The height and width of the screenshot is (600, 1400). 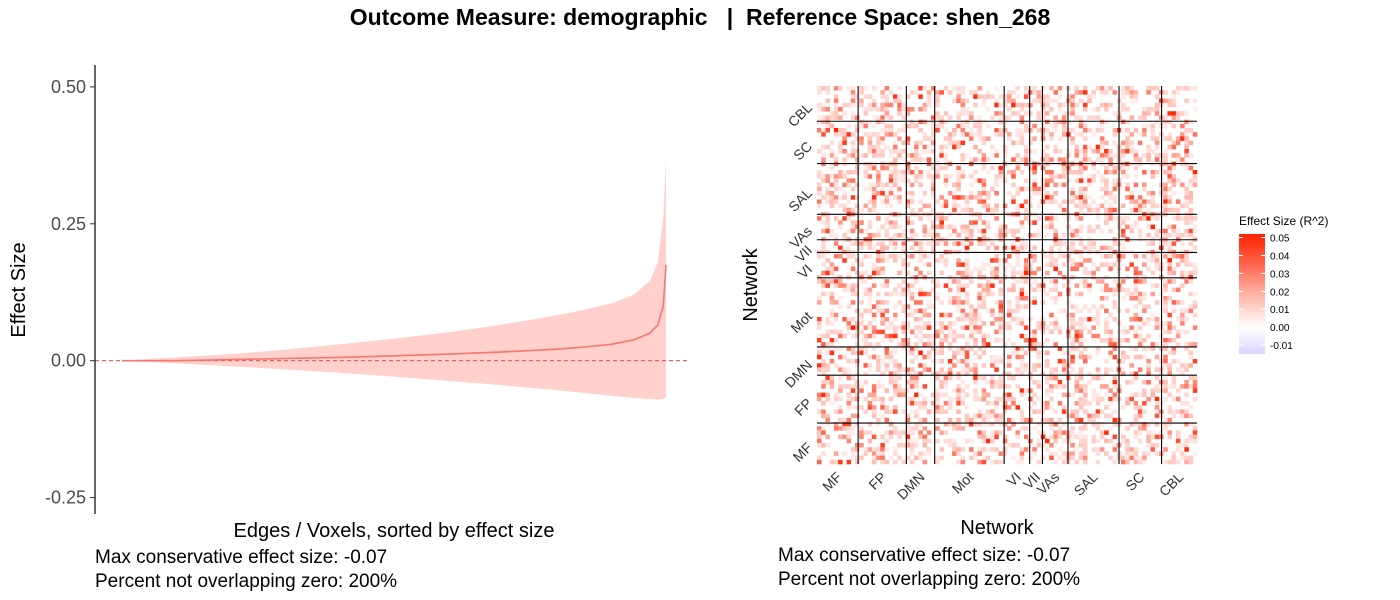 What do you see at coordinates (1280, 239) in the screenshot?
I see `legend-tick-label: 0.05` at bounding box center [1280, 239].